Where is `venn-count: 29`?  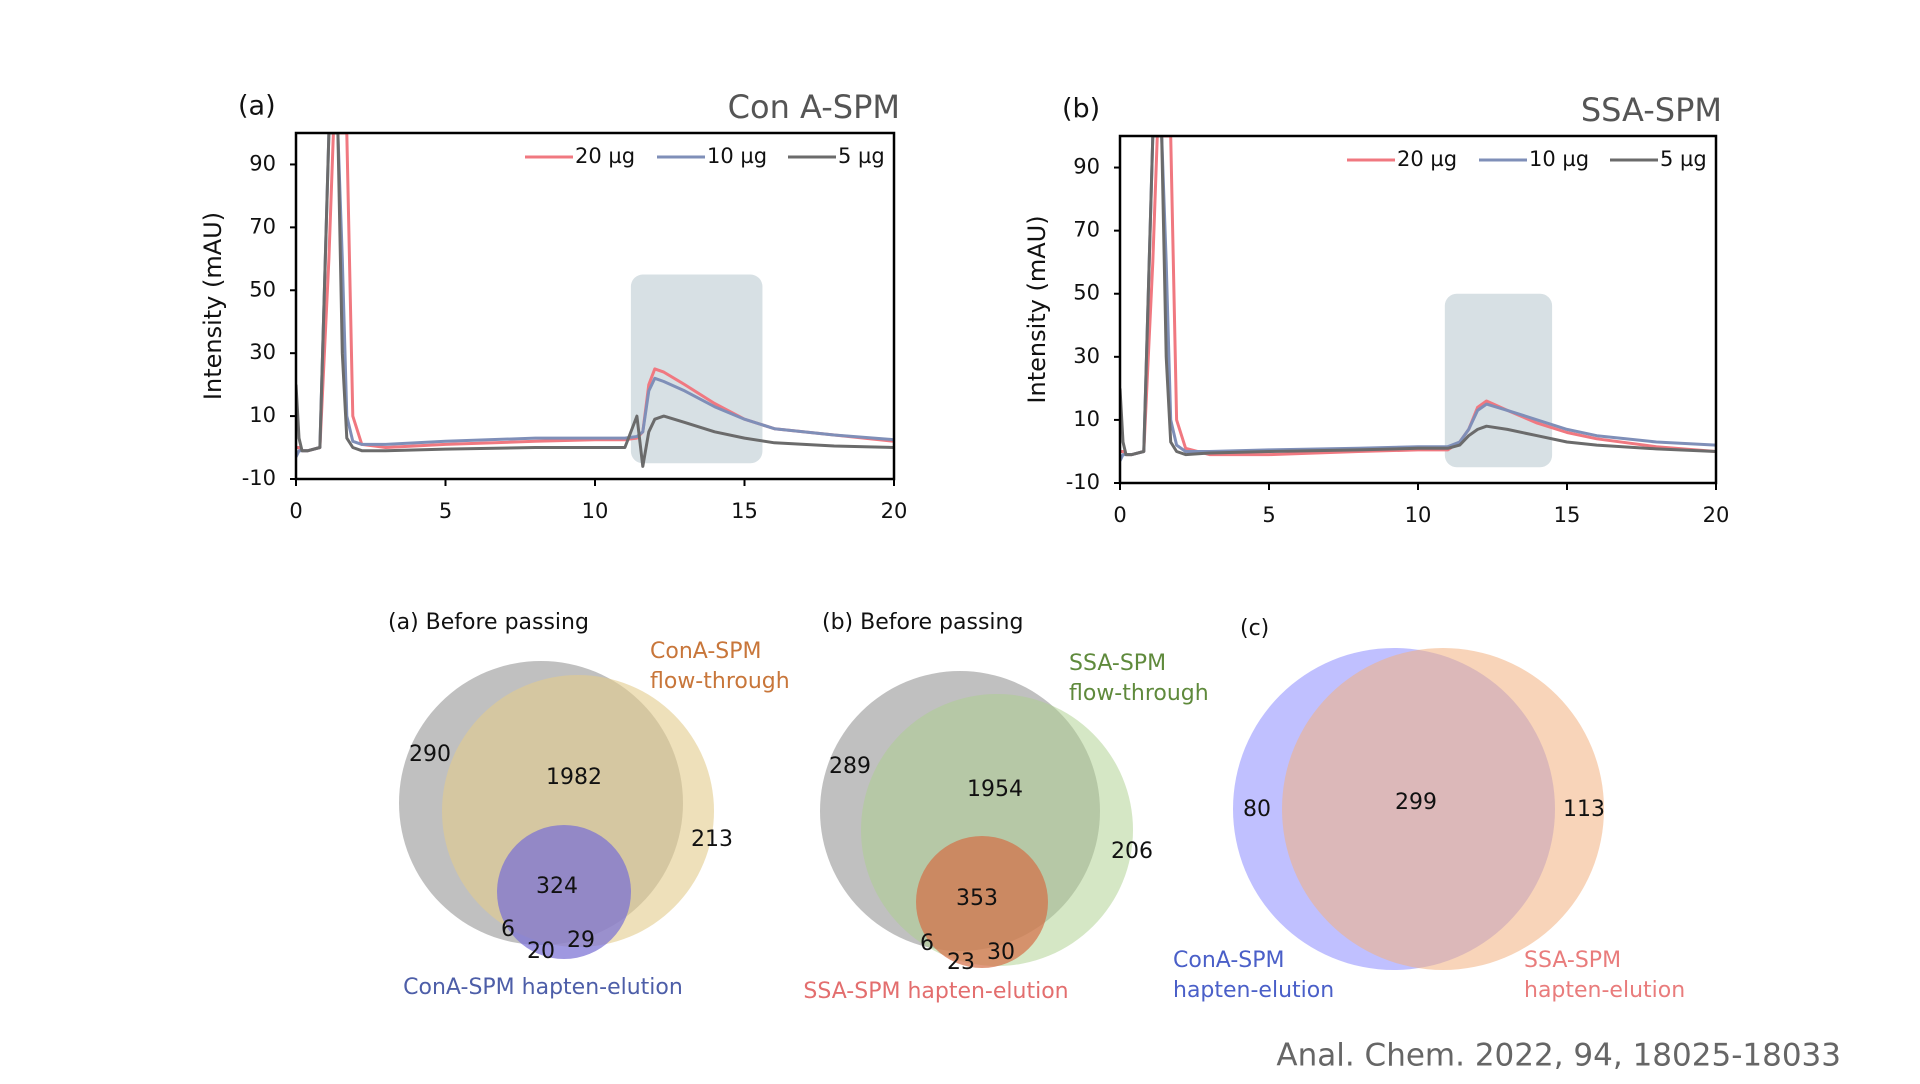
venn-count: 29 is located at coordinates (581, 940).